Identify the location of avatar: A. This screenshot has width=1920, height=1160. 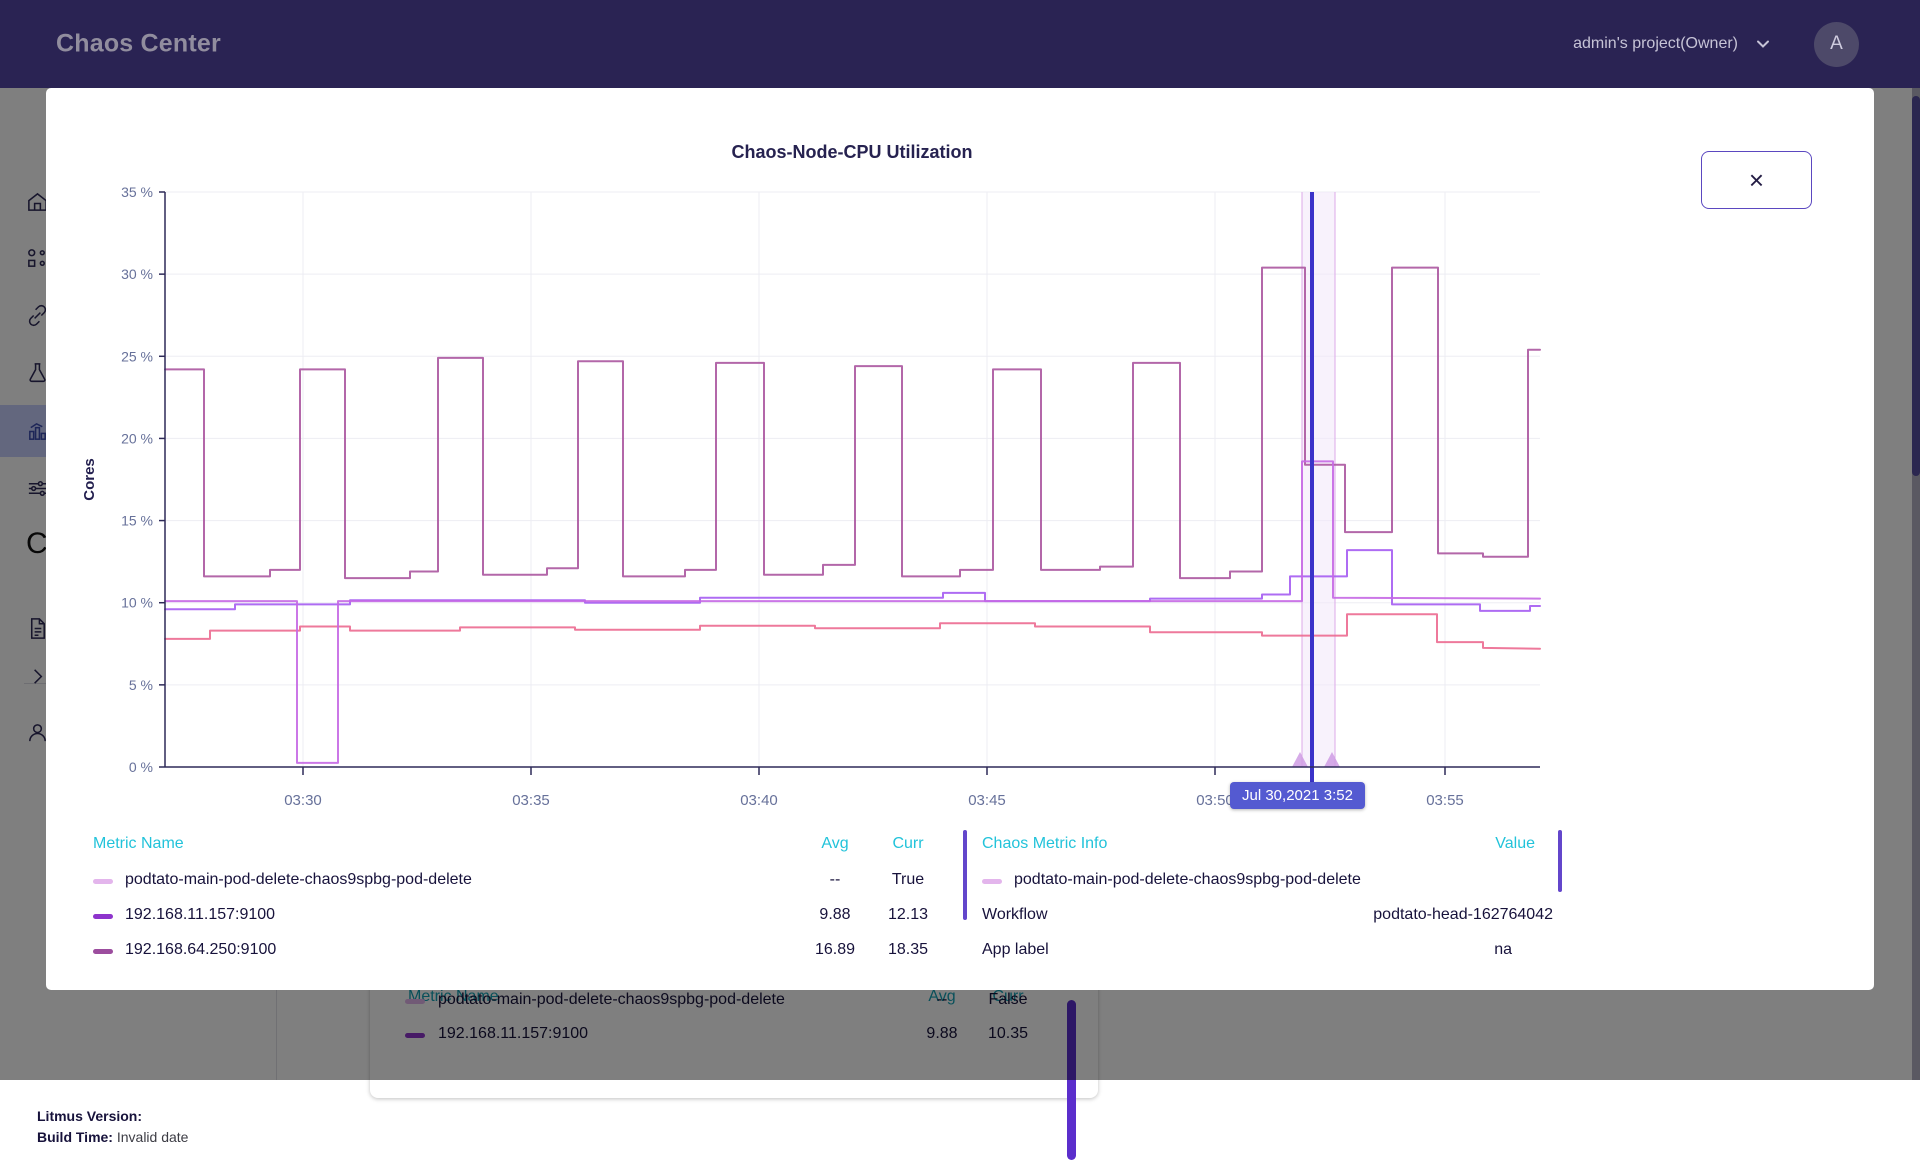
(1836, 44).